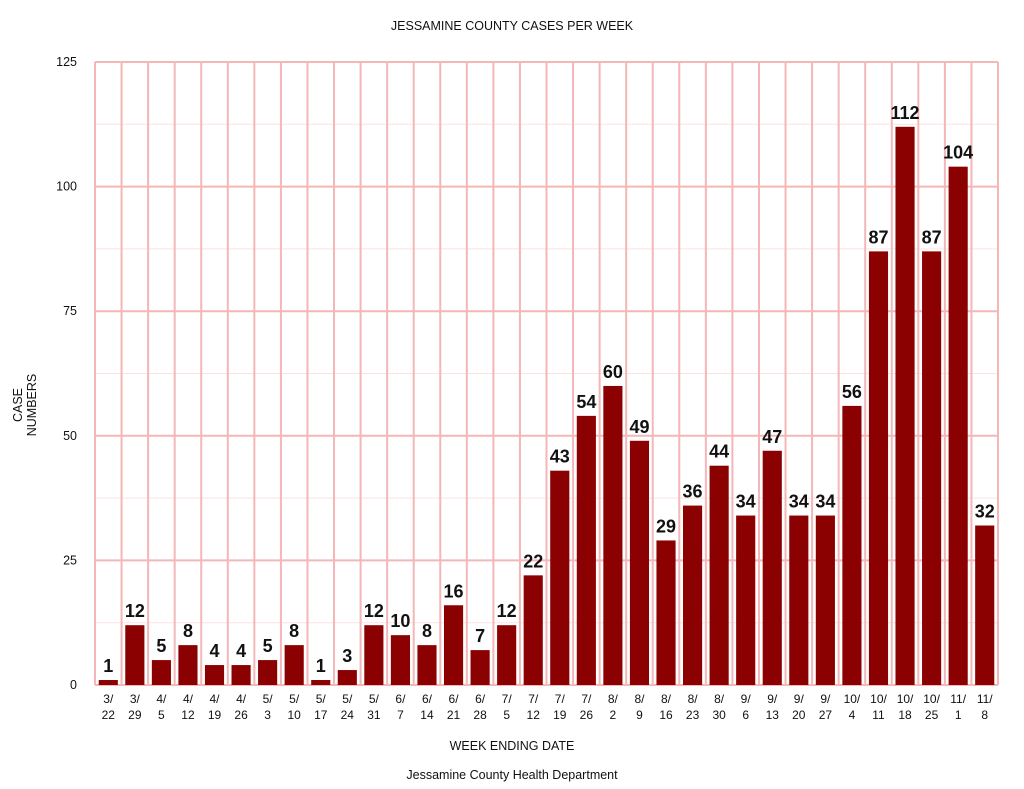 This screenshot has width=1024, height=789. What do you see at coordinates (512, 26) in the screenshot?
I see `chart-title: JESSAMINE COUNTY CASES PER WEEK` at bounding box center [512, 26].